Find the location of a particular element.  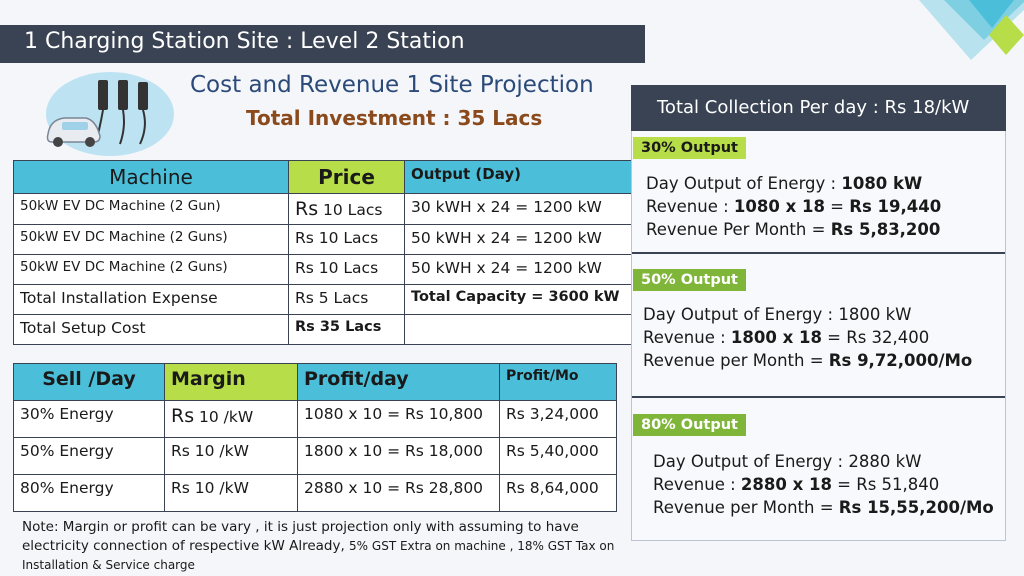

output-cell: 30 kWH x 24 = 1200 kW is located at coordinates (518, 209).